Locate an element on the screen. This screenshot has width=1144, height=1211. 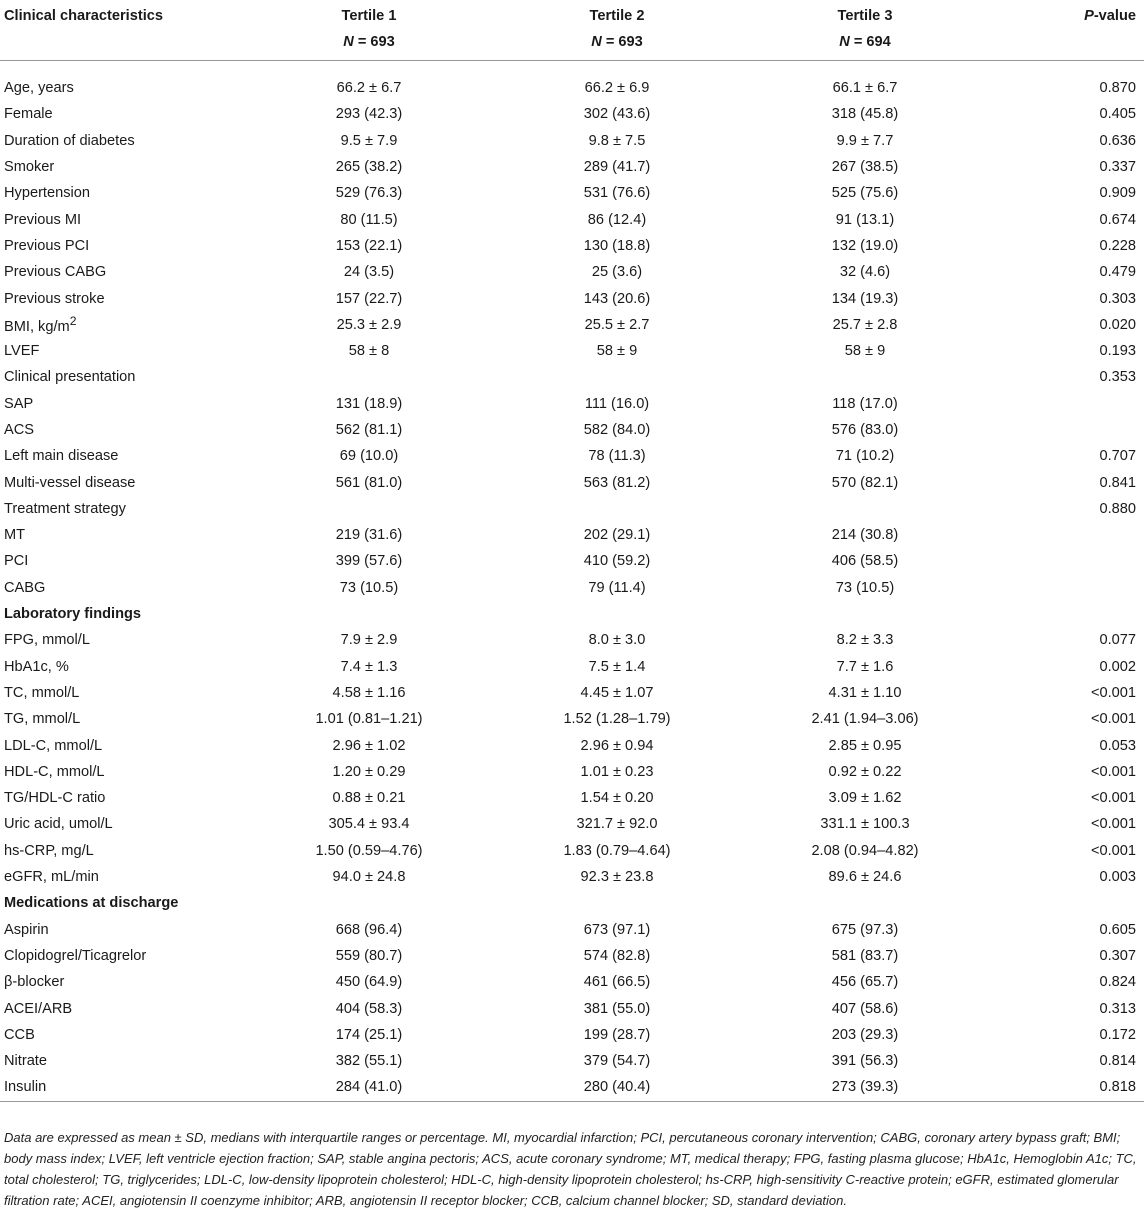
tertile-1-value: 382 (55.1) is located at coordinates (369, 1061).